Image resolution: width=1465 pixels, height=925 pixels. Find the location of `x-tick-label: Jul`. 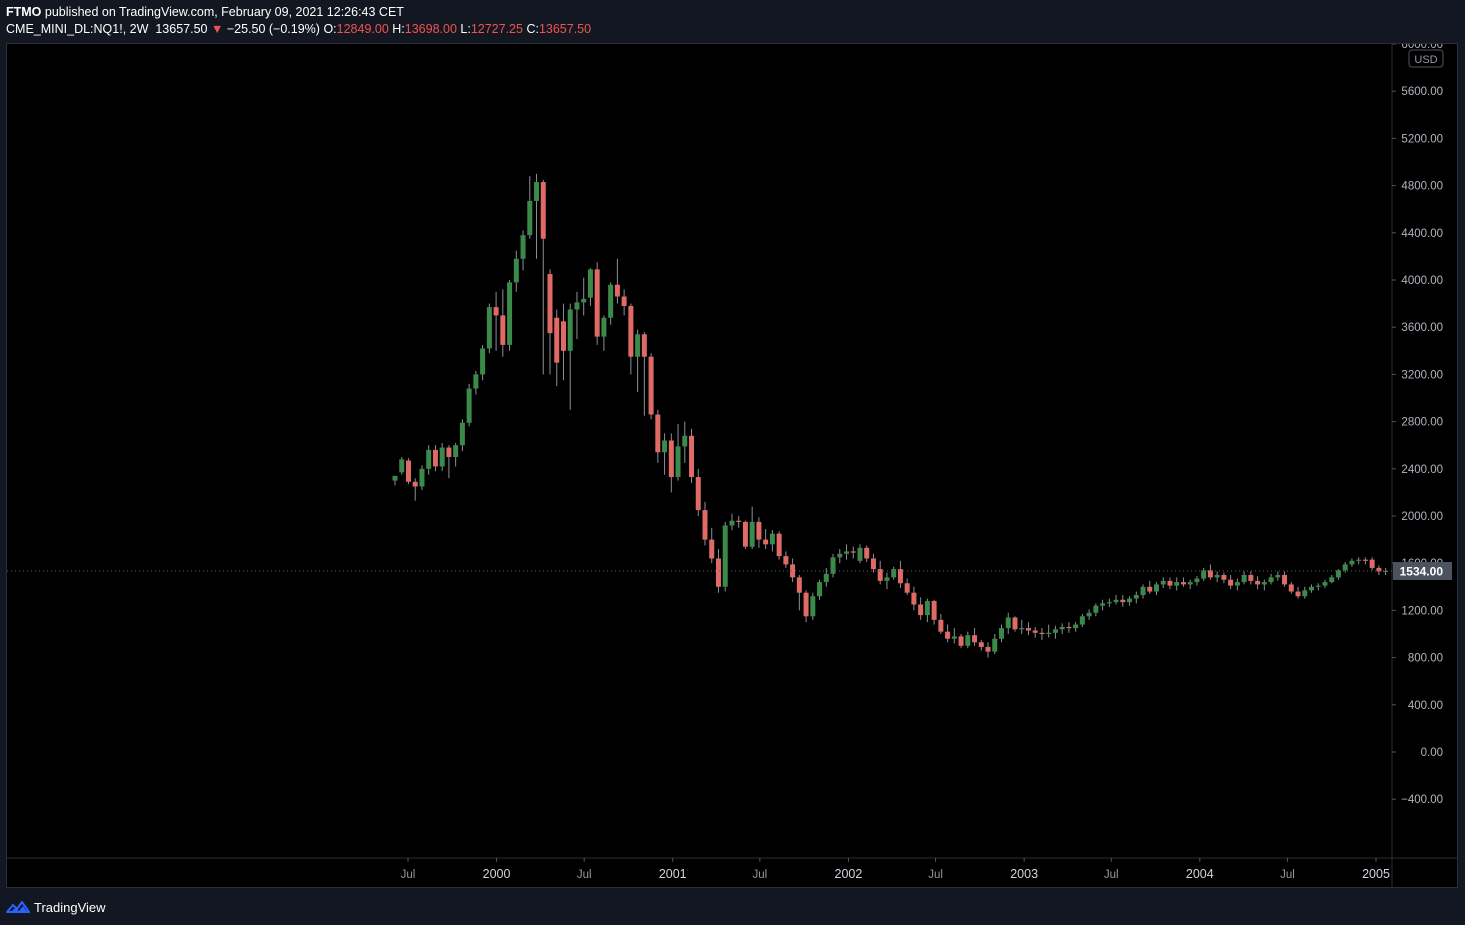

x-tick-label: Jul is located at coordinates (1111, 875).